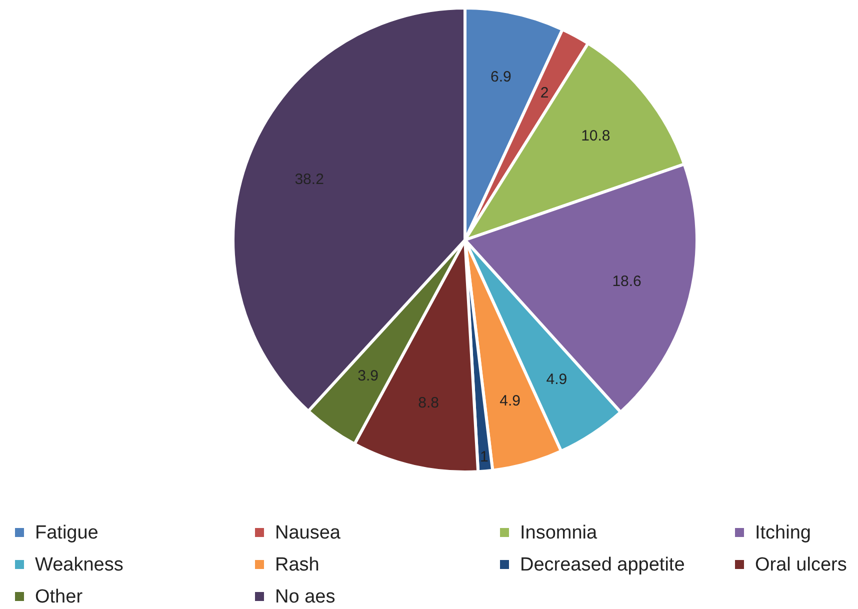  What do you see at coordinates (66, 533) in the screenshot?
I see `legend-label: Fatigue` at bounding box center [66, 533].